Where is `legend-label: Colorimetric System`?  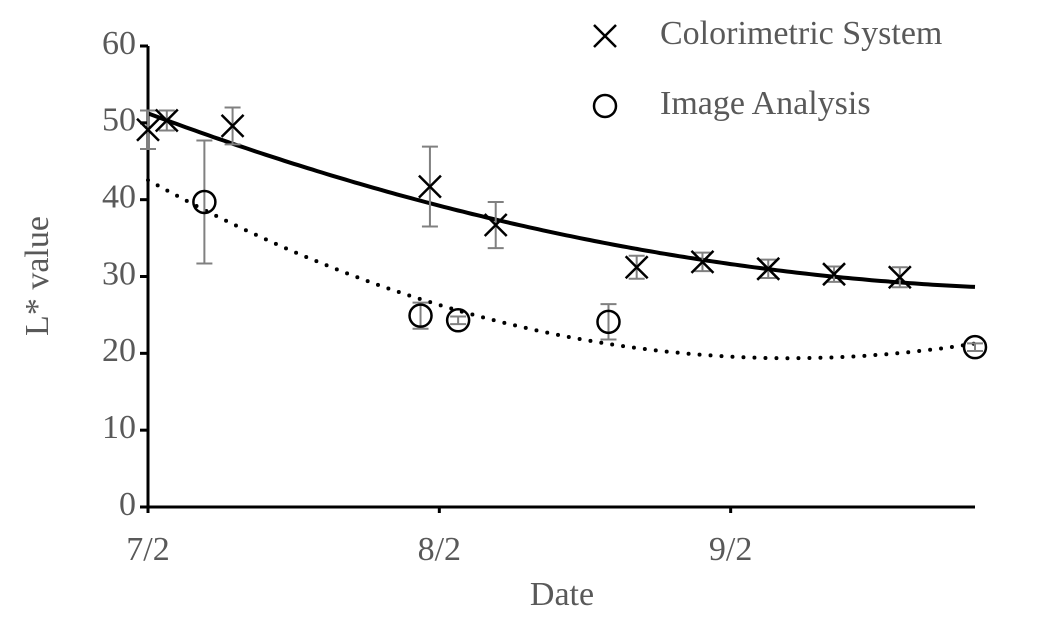 legend-label: Colorimetric System is located at coordinates (801, 33).